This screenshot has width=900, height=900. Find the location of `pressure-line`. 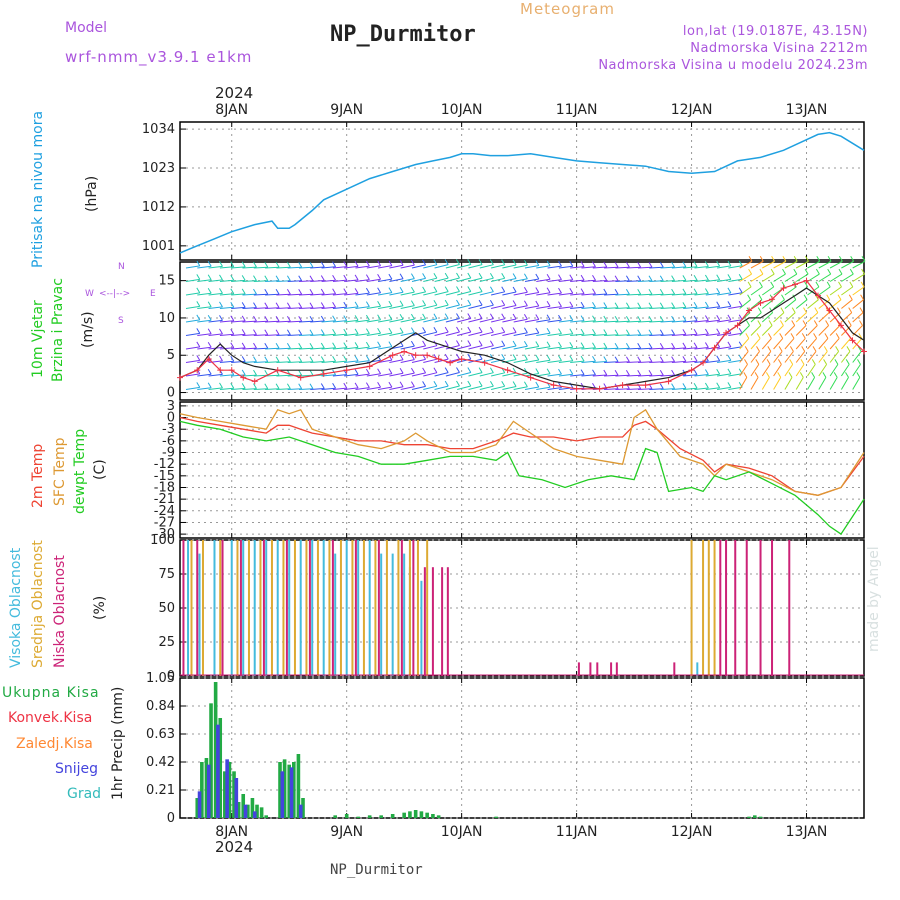

pressure-line is located at coordinates (522, 192).